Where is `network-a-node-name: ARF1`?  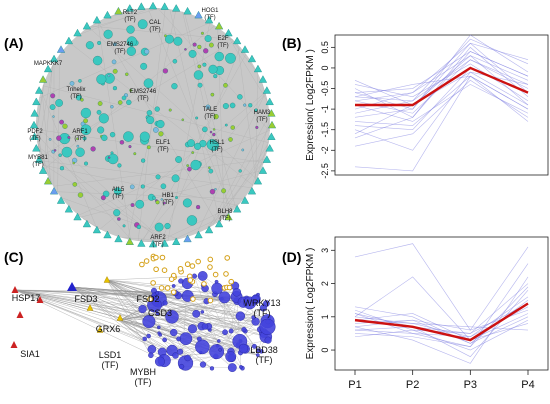
network-a-node-name: ARF1 is located at coordinates (80, 132).